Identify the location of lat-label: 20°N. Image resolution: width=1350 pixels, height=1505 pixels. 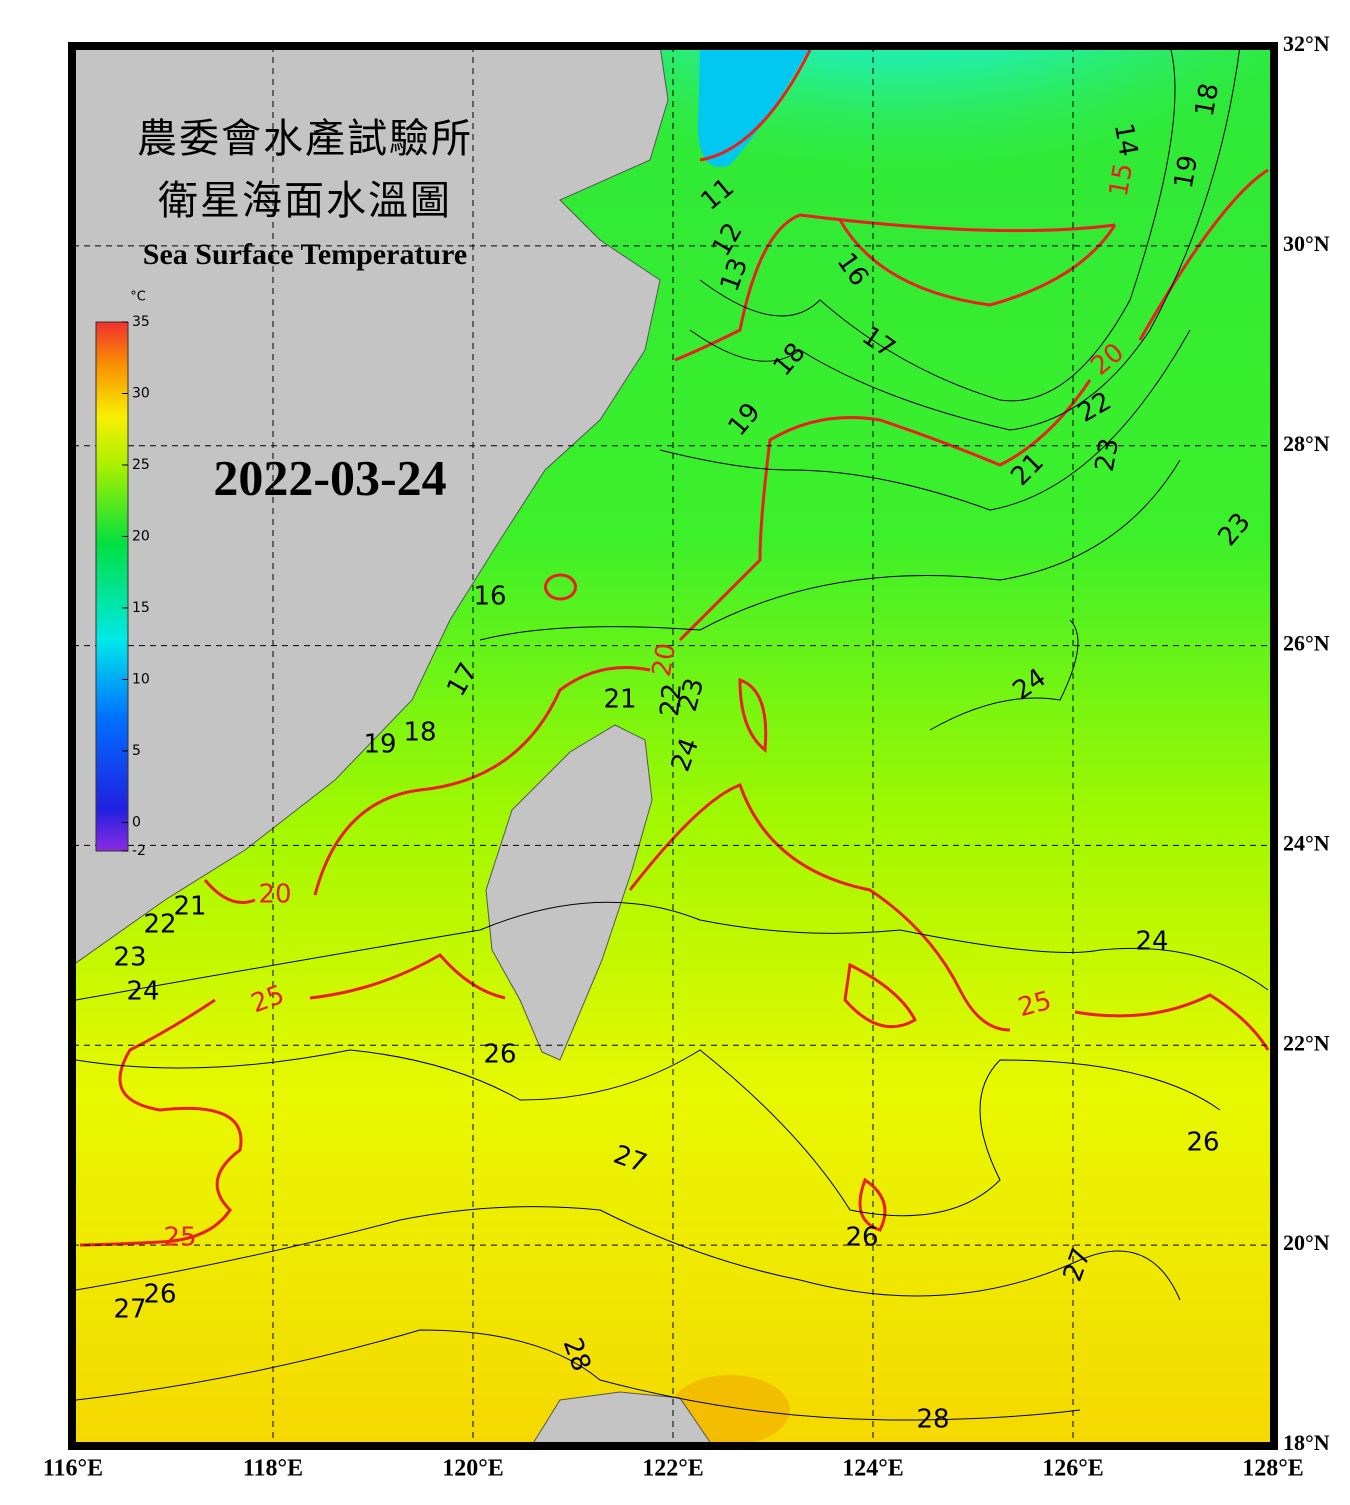
(1306, 1242).